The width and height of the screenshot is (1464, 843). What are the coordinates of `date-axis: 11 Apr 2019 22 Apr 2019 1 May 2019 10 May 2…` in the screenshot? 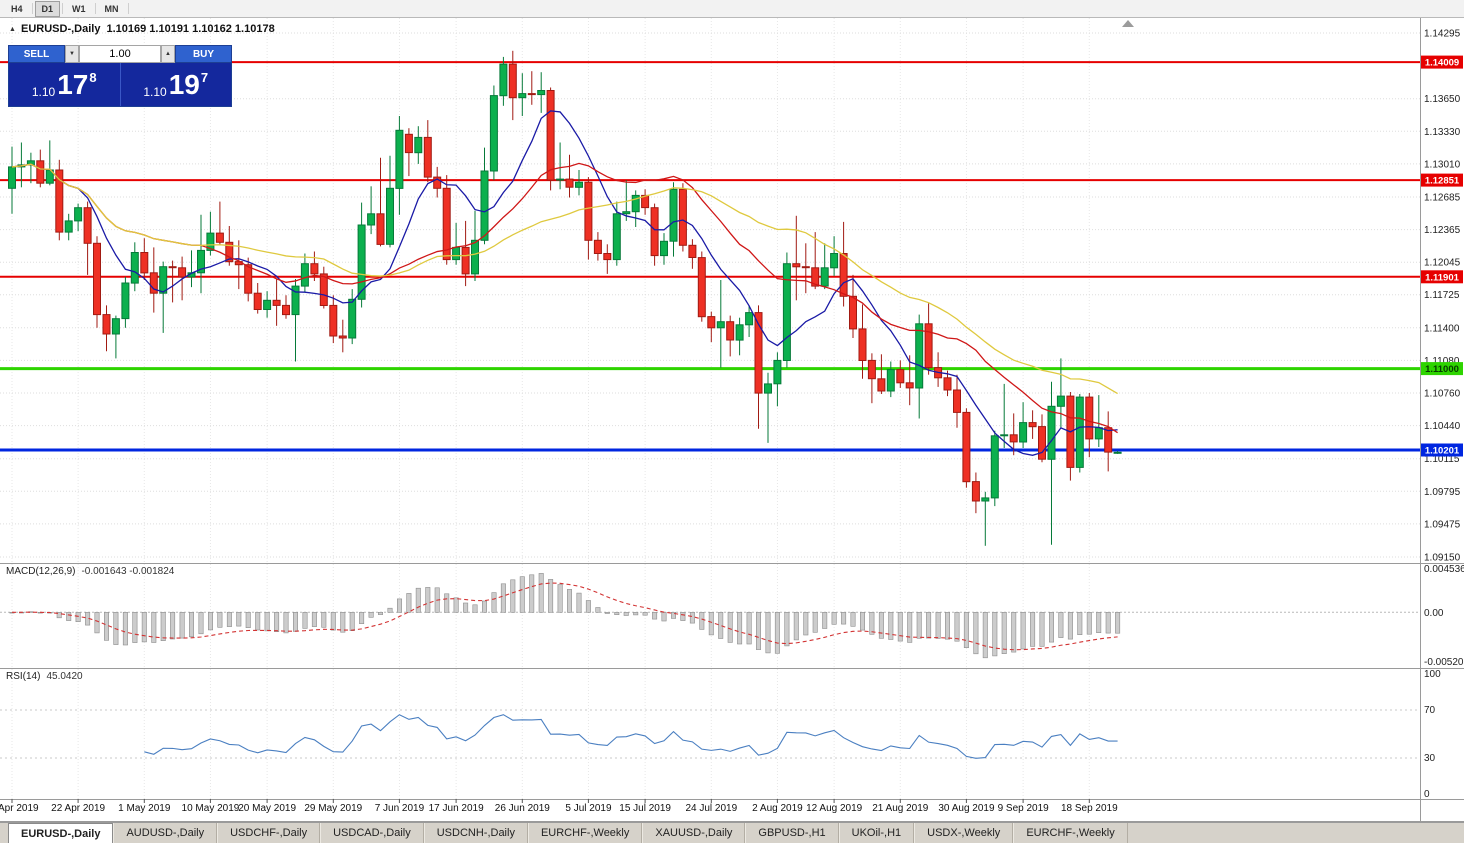 It's located at (559, 806).